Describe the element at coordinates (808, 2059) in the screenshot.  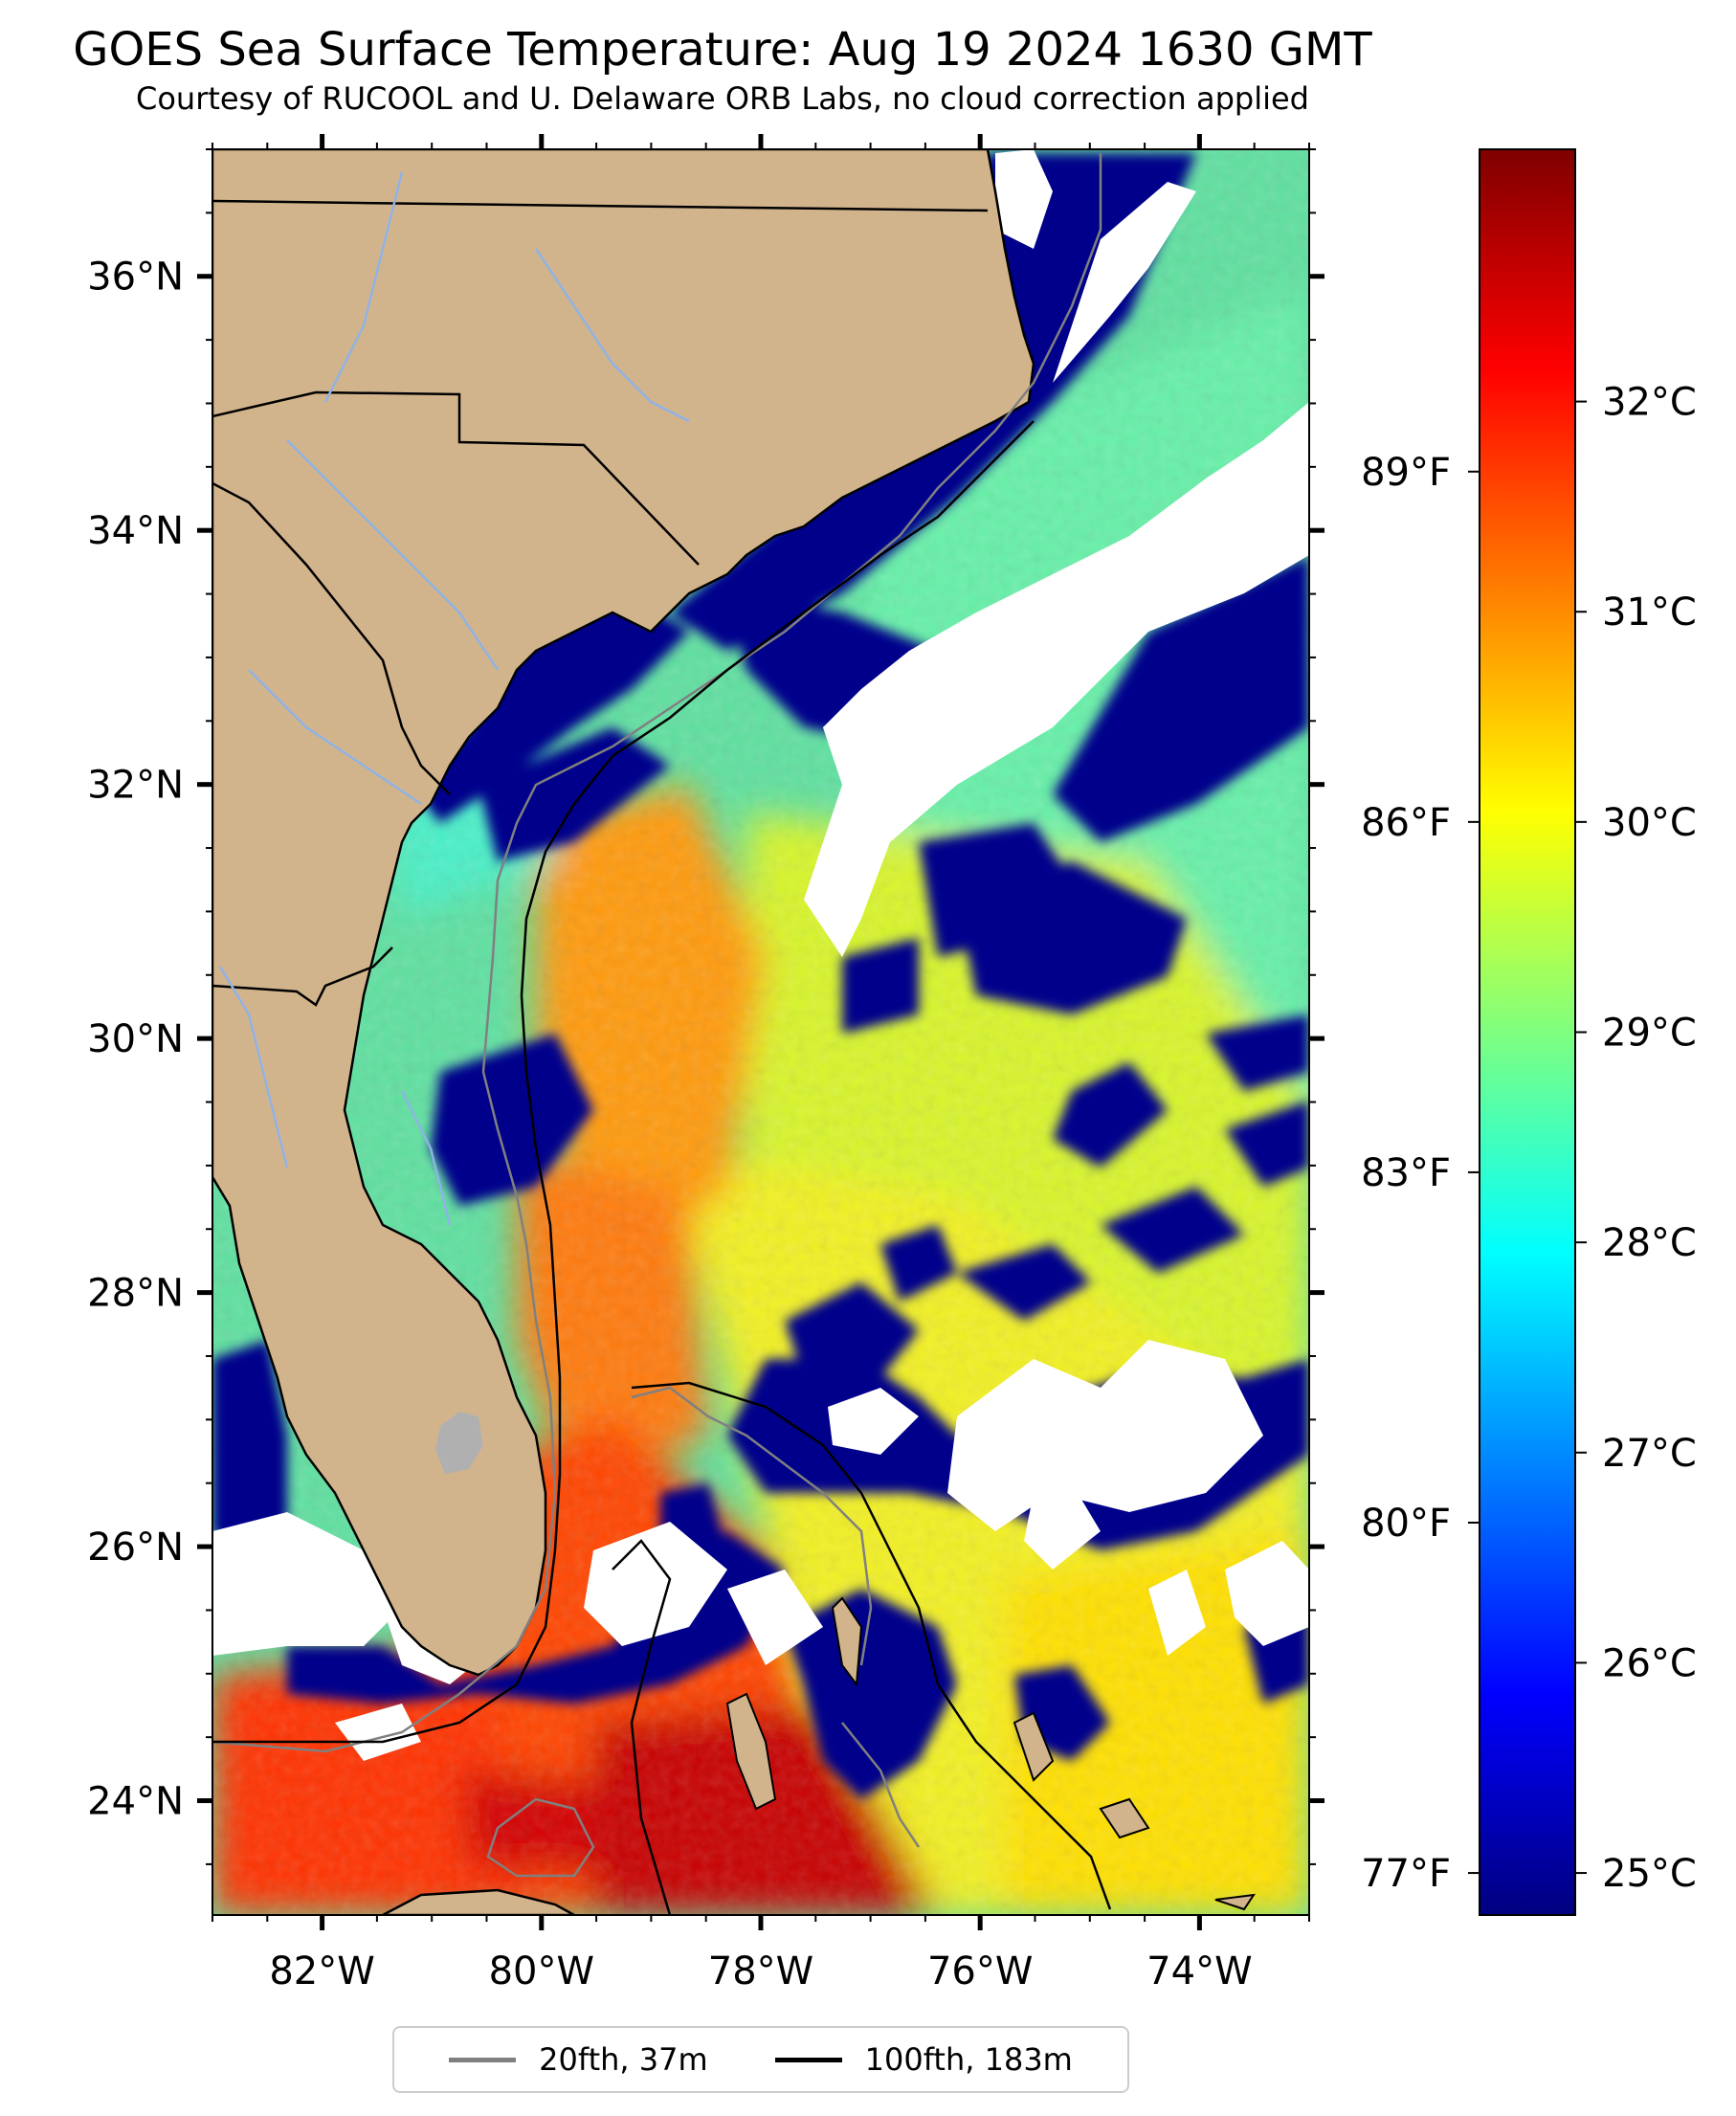
I see `legend-swatch-black` at that location.